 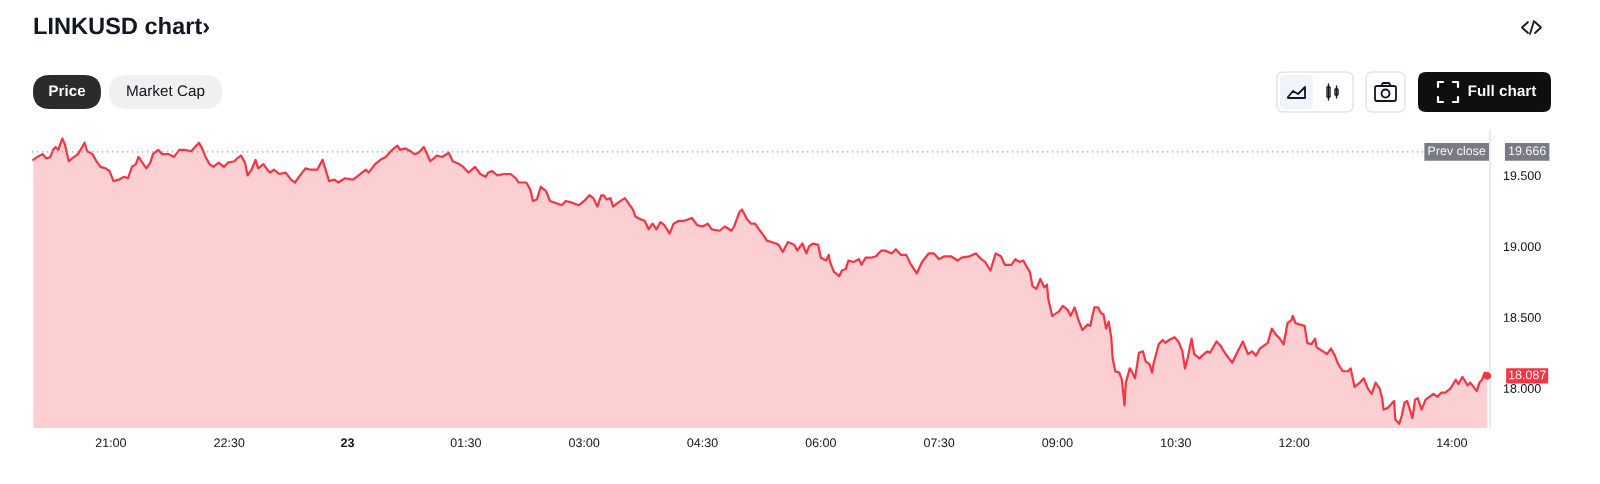 I want to click on annotation: 18.087, so click(x=1527, y=375).